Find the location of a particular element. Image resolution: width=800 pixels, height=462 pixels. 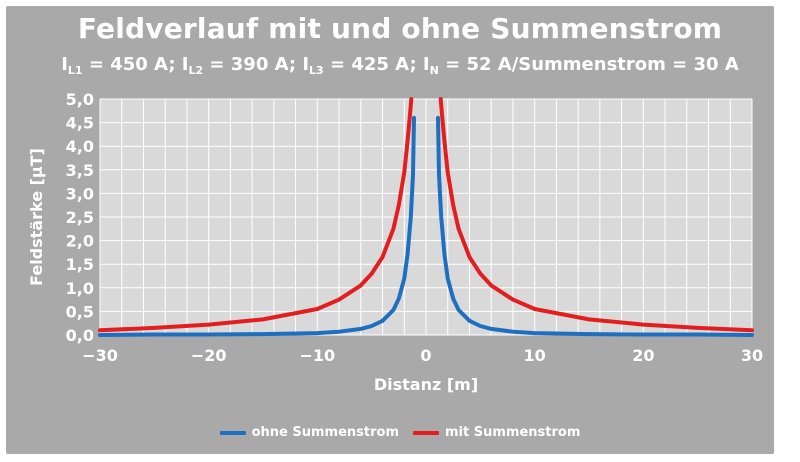

y-tick-label: 2,0 is located at coordinates (80, 241).